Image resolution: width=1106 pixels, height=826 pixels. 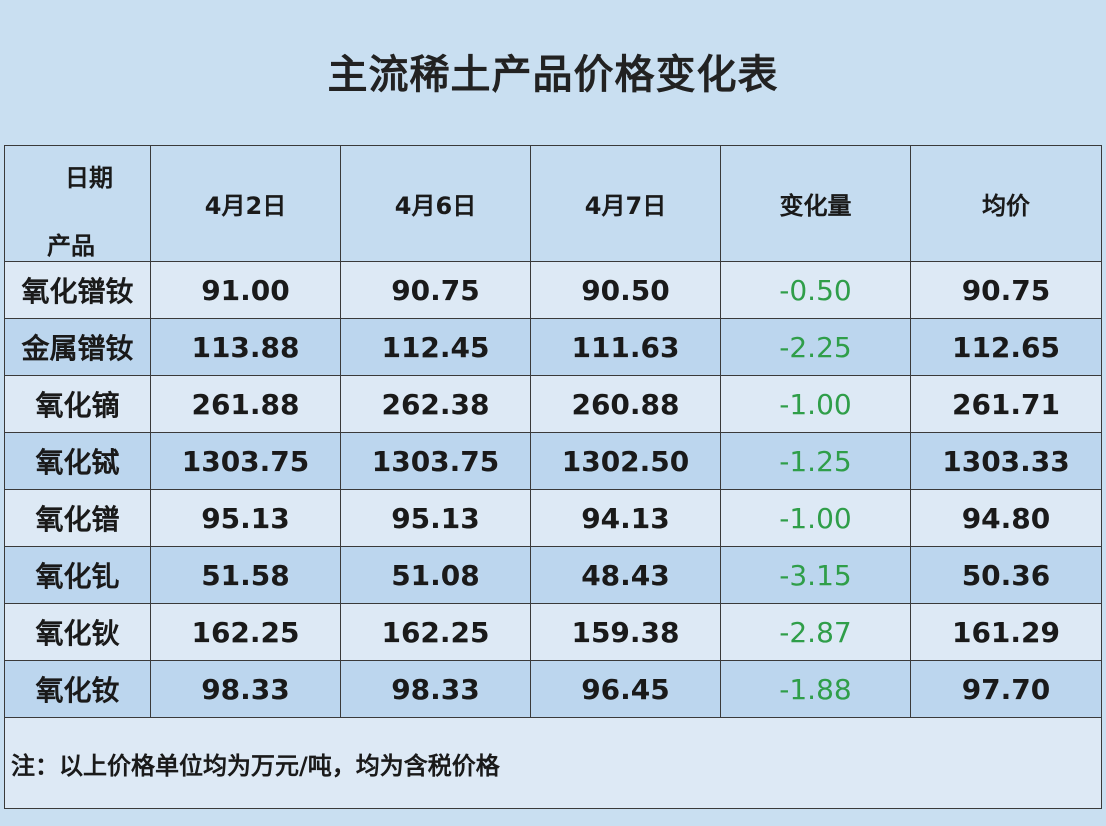 I want to click on data-row: 氧化镨 95.13 95.13 94.13 -1.00 94.80, so click(x=553, y=518).